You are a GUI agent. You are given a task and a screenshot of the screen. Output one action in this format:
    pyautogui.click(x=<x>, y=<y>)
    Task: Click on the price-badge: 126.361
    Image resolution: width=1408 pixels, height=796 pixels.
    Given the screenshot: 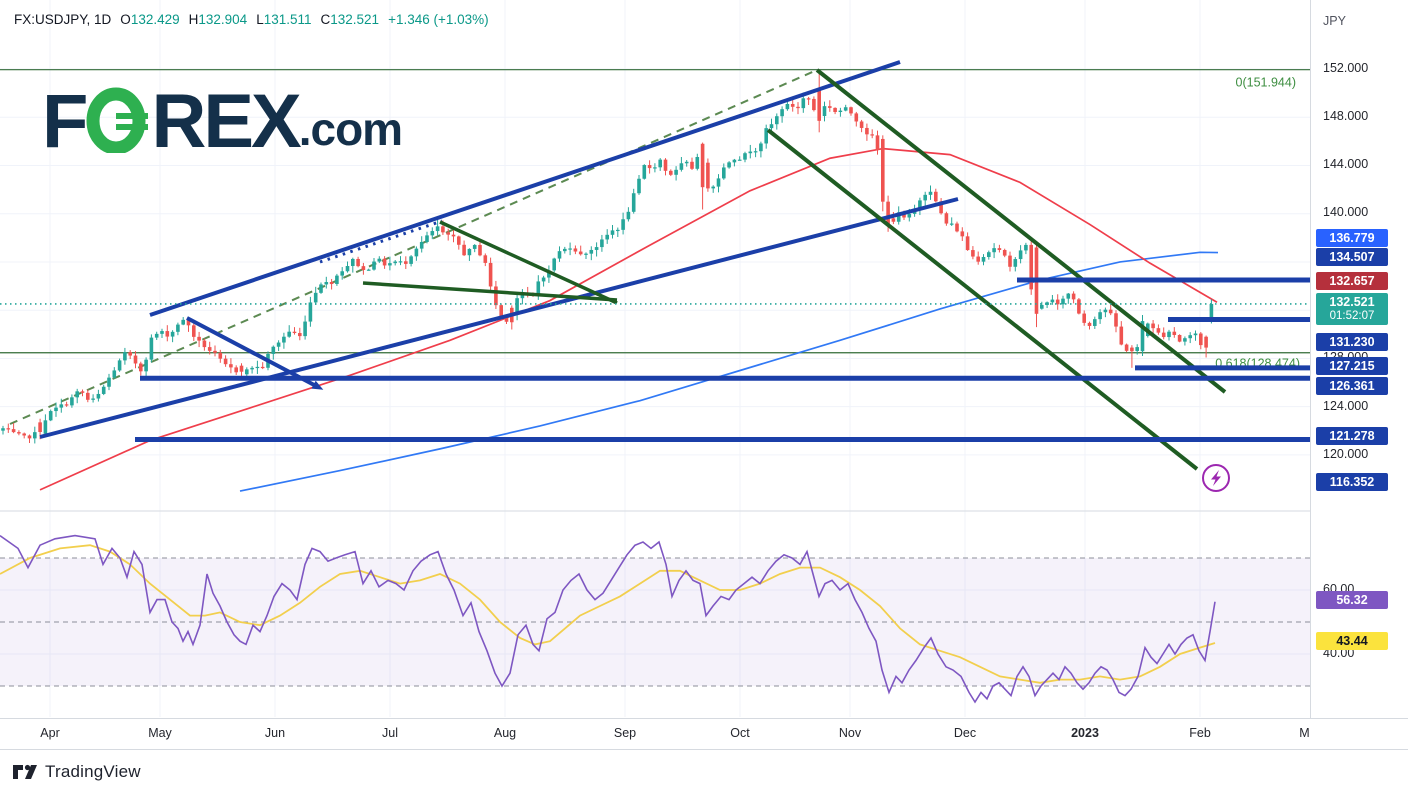 What is the action you would take?
    pyautogui.click(x=1352, y=386)
    